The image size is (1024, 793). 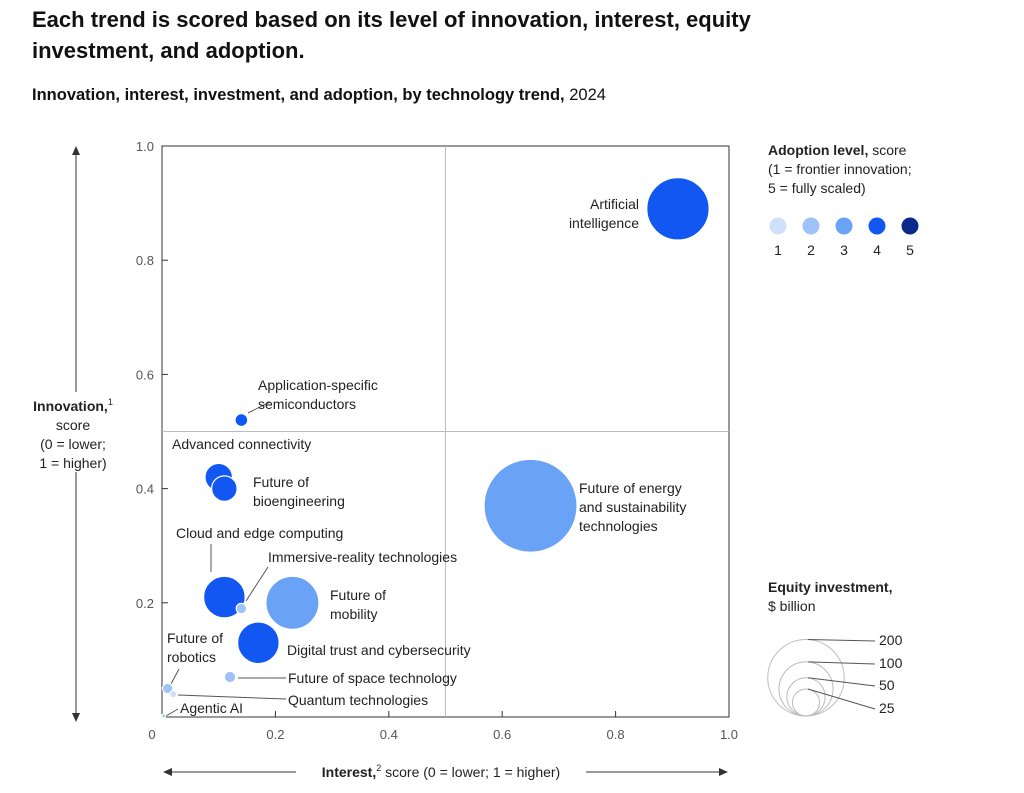 I want to click on bubble-quantum-technologies, so click(x=173, y=694).